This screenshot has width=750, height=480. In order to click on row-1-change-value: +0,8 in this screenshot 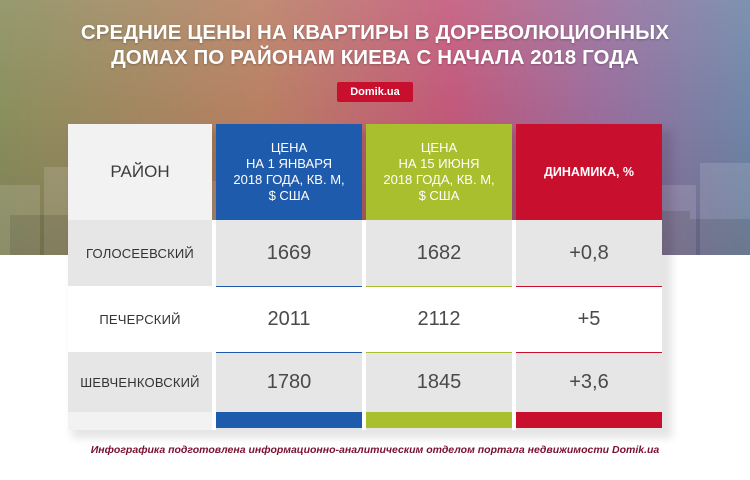, I will do `click(589, 252)`.